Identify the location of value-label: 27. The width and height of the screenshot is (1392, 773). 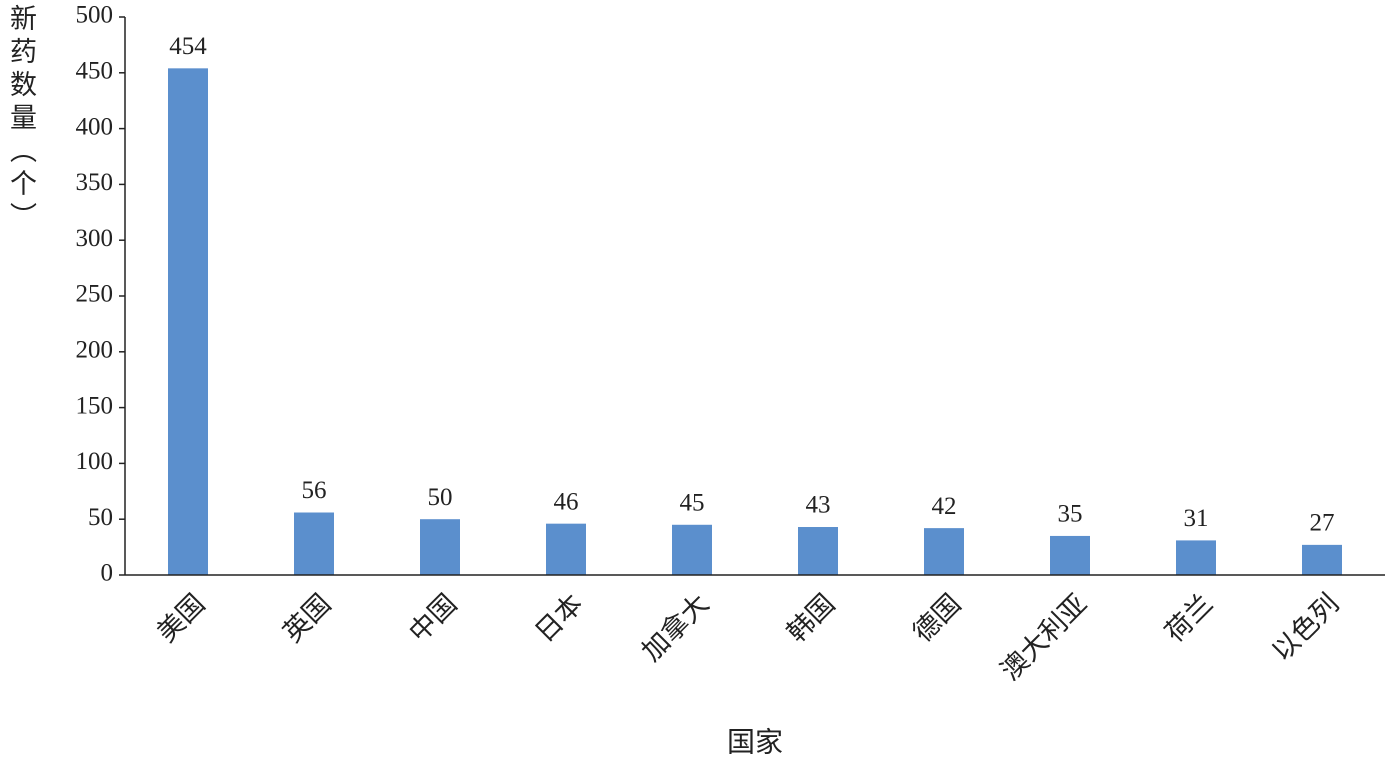
(1322, 523).